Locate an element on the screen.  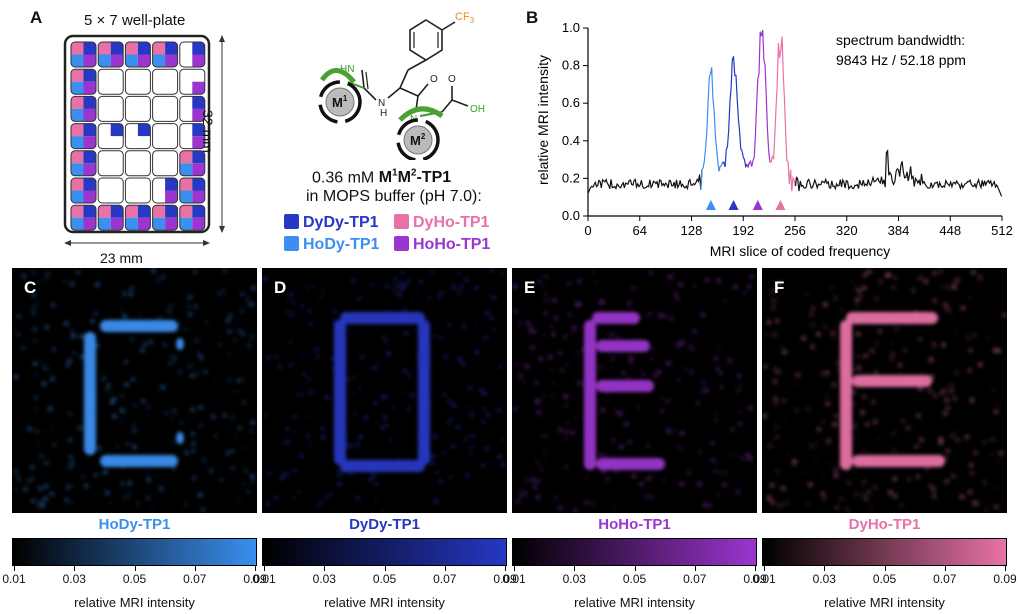
plate-wells is located at coordinates (138, 136).